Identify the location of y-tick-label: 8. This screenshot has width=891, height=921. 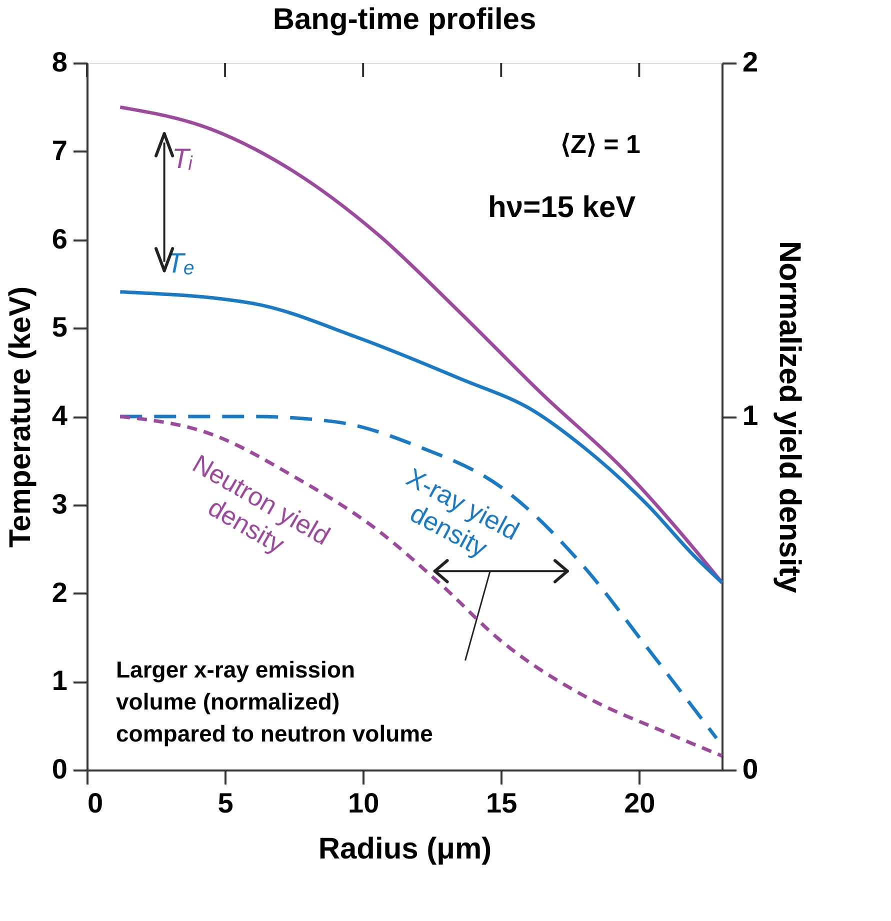
(60, 62).